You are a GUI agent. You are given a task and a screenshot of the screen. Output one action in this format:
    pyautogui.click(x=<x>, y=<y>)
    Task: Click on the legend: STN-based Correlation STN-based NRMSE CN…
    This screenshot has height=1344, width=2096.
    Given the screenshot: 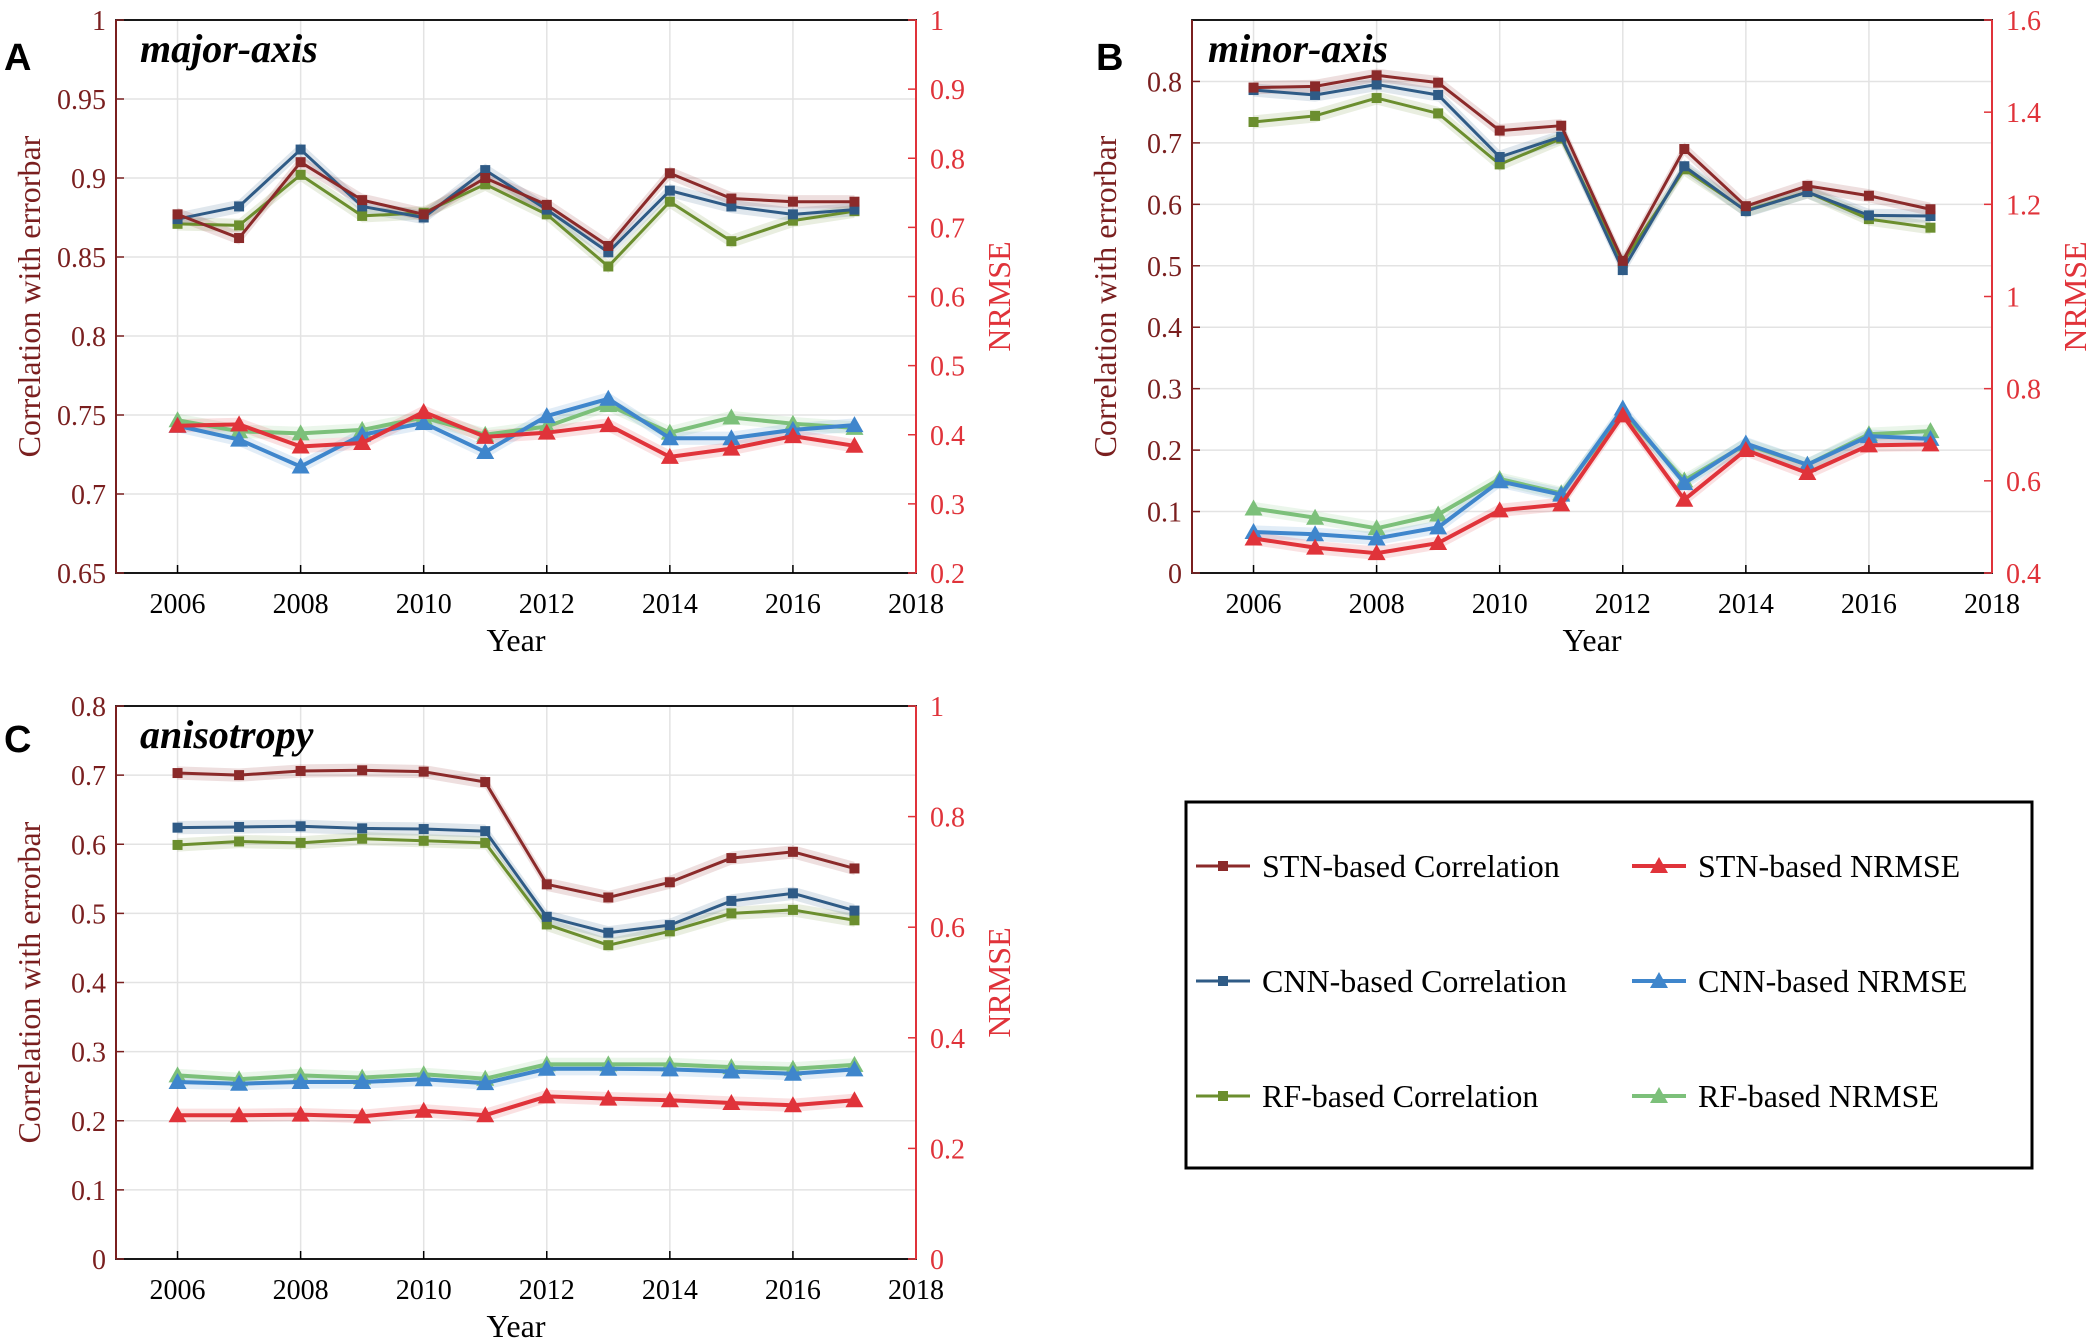 What is the action you would take?
    pyautogui.click(x=1609, y=985)
    